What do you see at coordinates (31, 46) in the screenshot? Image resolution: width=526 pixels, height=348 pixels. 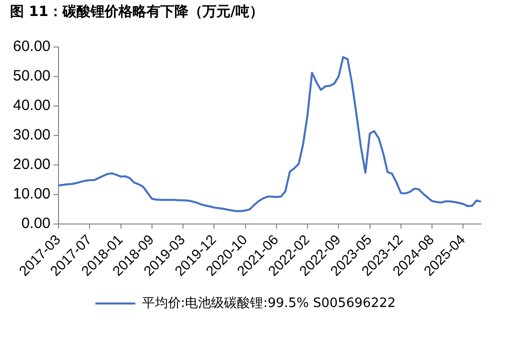 I see `y-tick-label: 60.00` at bounding box center [31, 46].